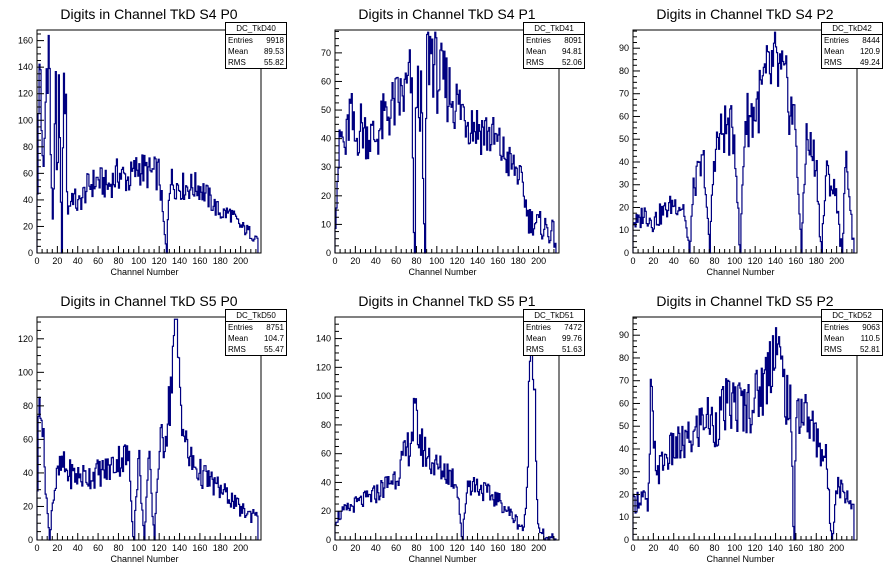 The height and width of the screenshot is (574, 896). Describe the element at coordinates (554, 316) in the screenshot. I see `stats-histogram-name: DC_TkD51` at that location.